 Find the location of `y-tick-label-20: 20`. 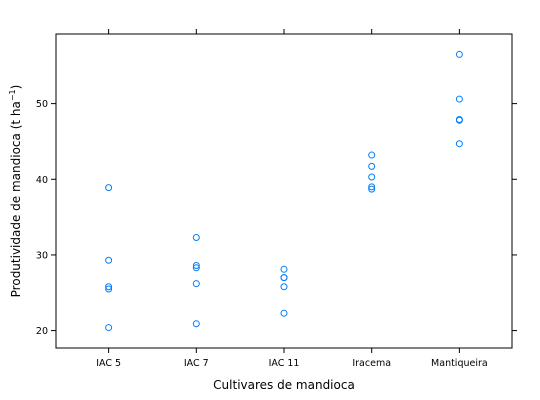

y-tick-label-20: 20 is located at coordinates (42, 331).